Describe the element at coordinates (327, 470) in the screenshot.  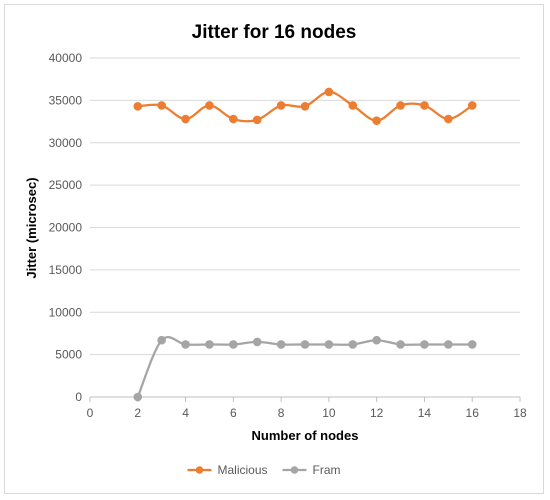
I see `legend-label: Fram` at that location.